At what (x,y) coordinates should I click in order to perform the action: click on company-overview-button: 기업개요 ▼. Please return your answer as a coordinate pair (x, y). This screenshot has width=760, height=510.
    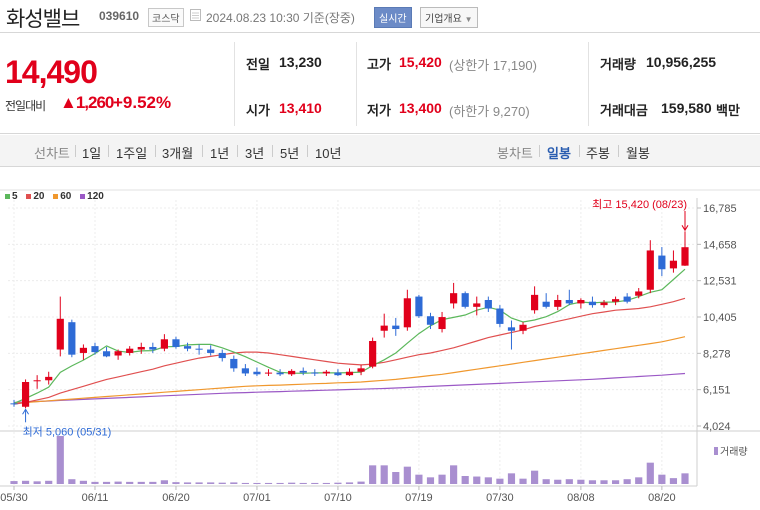
    Looking at the image, I should click on (449, 17).